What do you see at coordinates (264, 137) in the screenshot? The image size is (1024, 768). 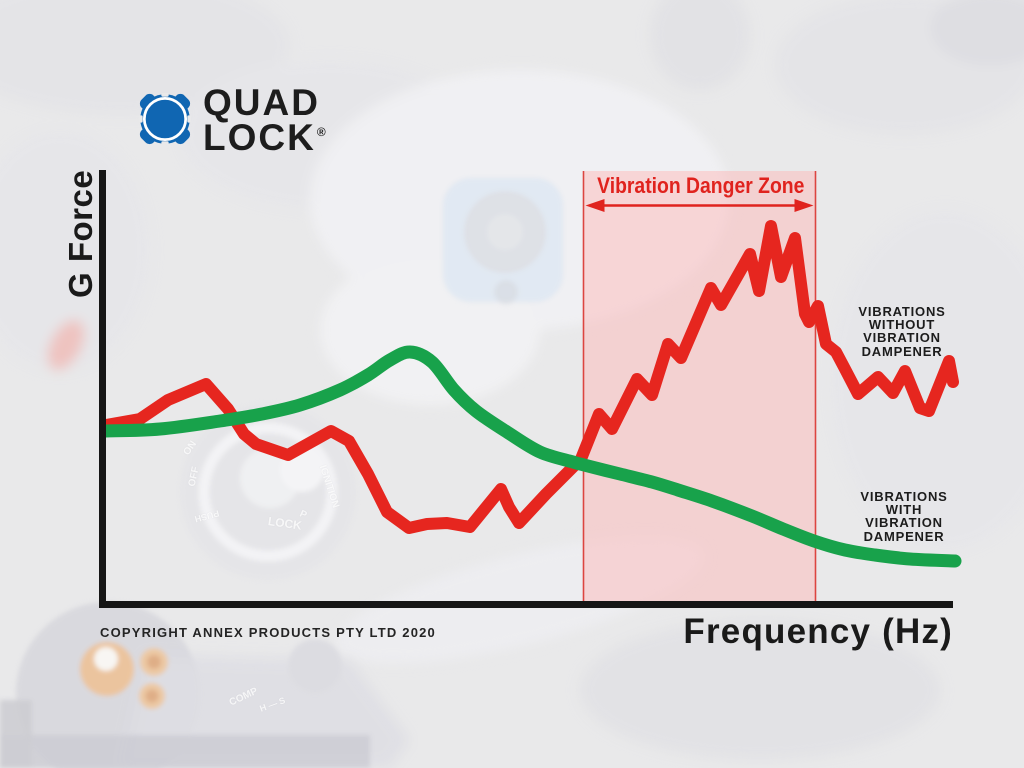 I see `logo-line-lock: LOCK®` at bounding box center [264, 137].